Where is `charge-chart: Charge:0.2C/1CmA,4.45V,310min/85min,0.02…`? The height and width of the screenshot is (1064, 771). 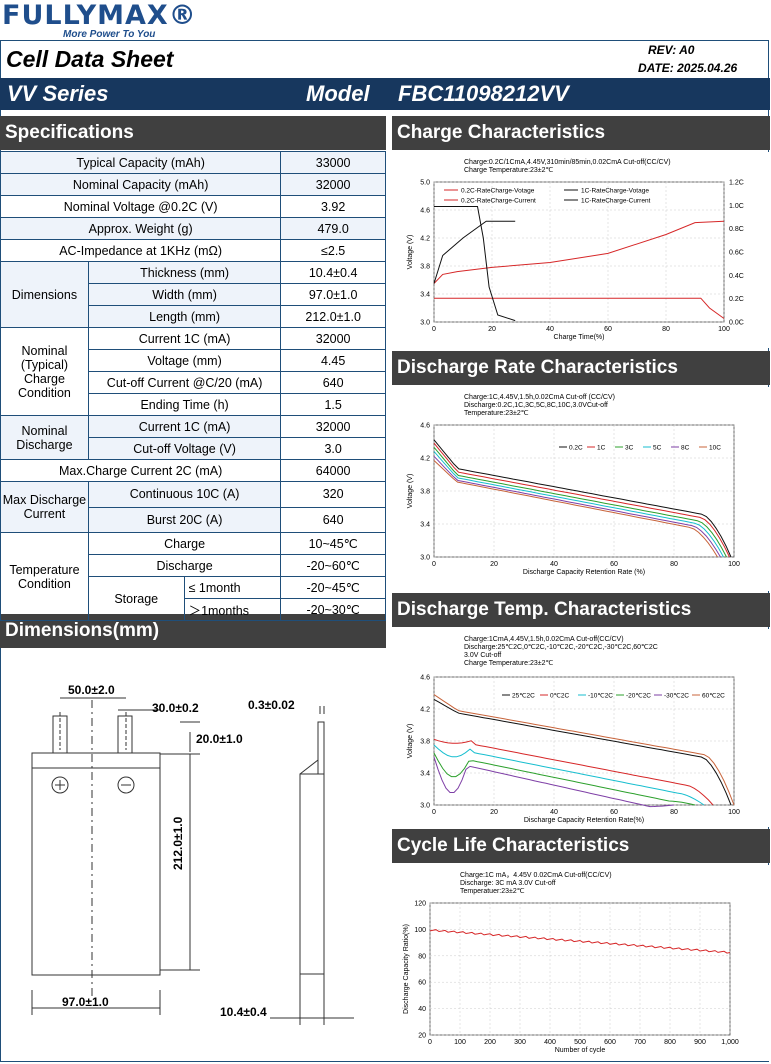
charge-chart: Charge:0.2C/1CmA,4.45V,310min/85min,0.02… is located at coordinates (581, 250).